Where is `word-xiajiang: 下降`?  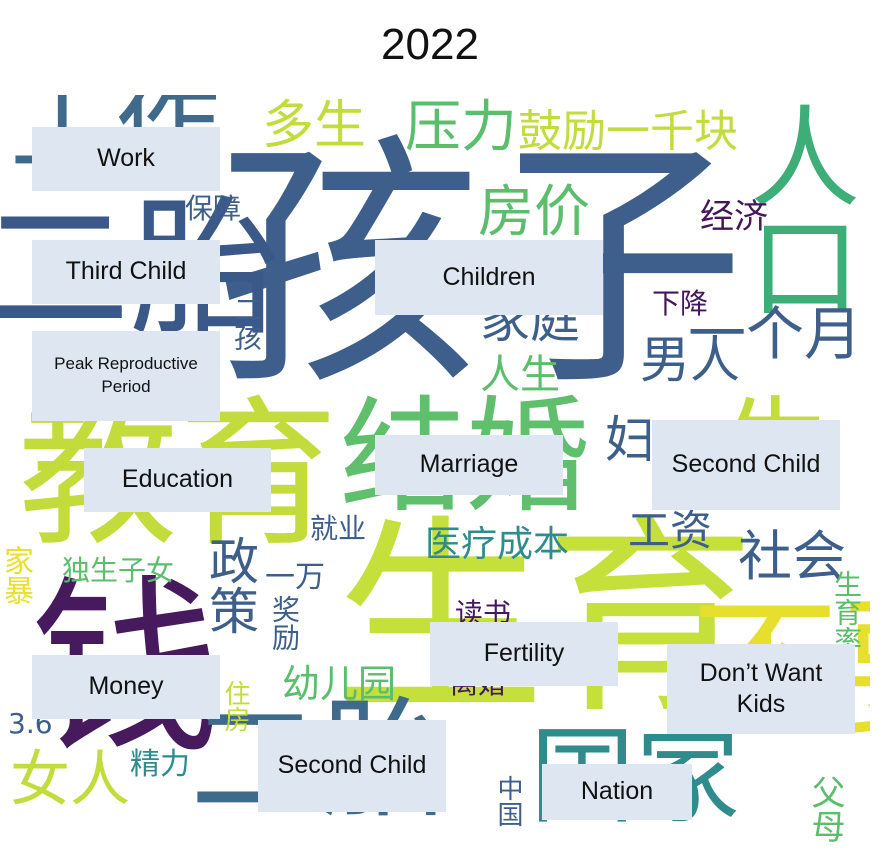
word-xiajiang: 下降 is located at coordinates (680, 303).